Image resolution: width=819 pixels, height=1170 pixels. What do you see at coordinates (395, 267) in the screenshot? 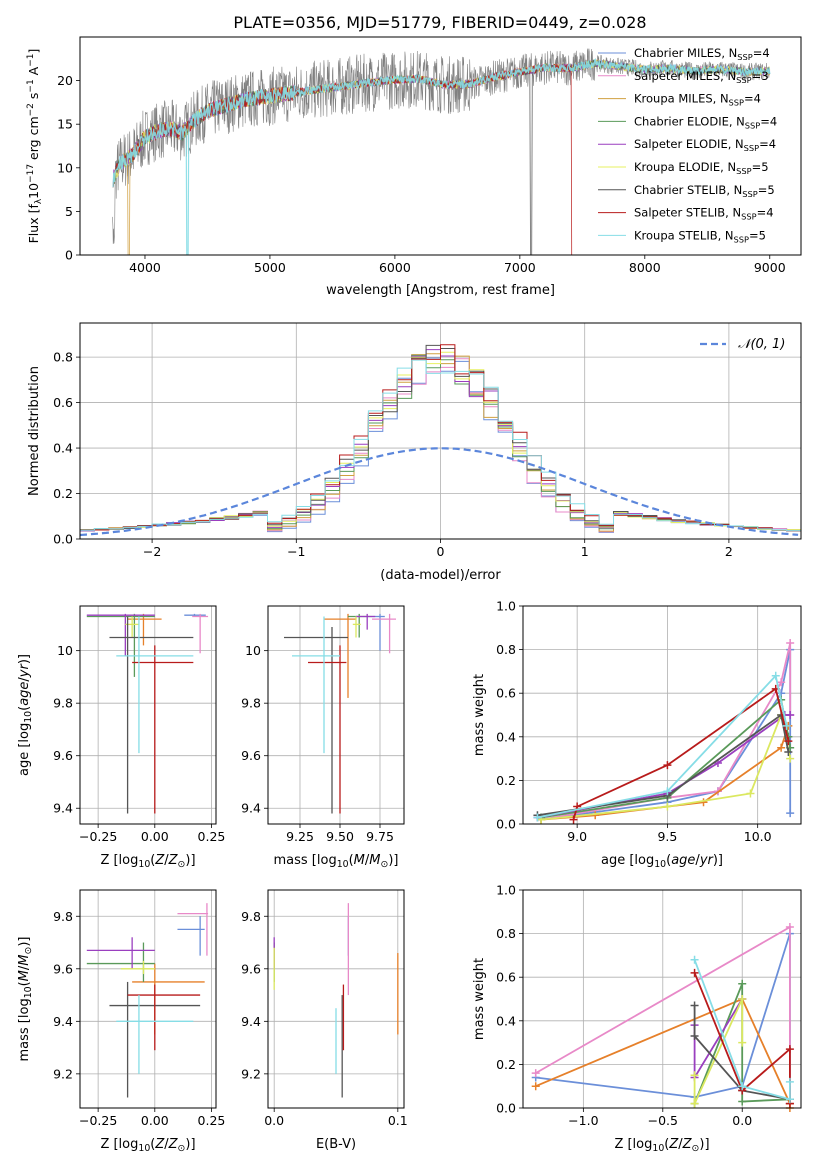
I see `x-tick-label: 6000` at bounding box center [395, 267].